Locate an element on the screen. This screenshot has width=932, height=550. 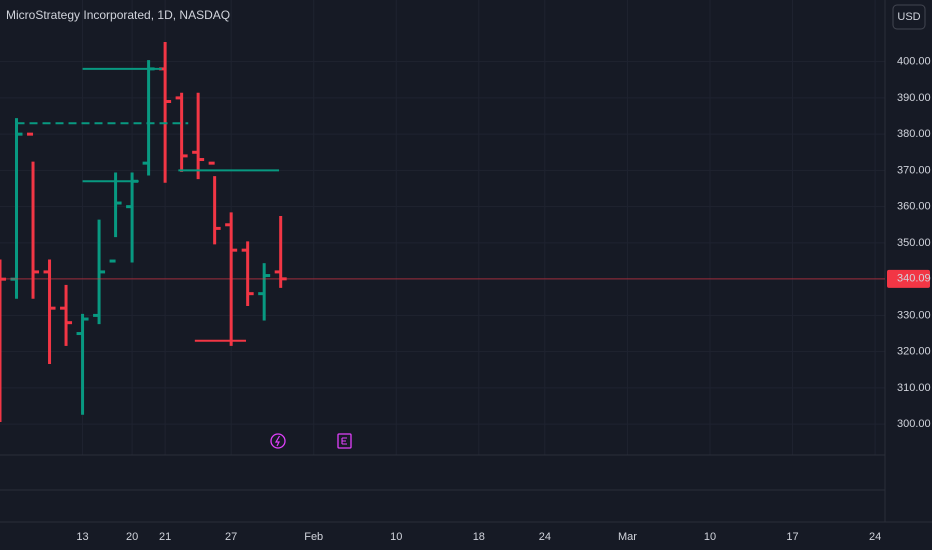
y-tick-label: 370.00 is located at coordinates (914, 170).